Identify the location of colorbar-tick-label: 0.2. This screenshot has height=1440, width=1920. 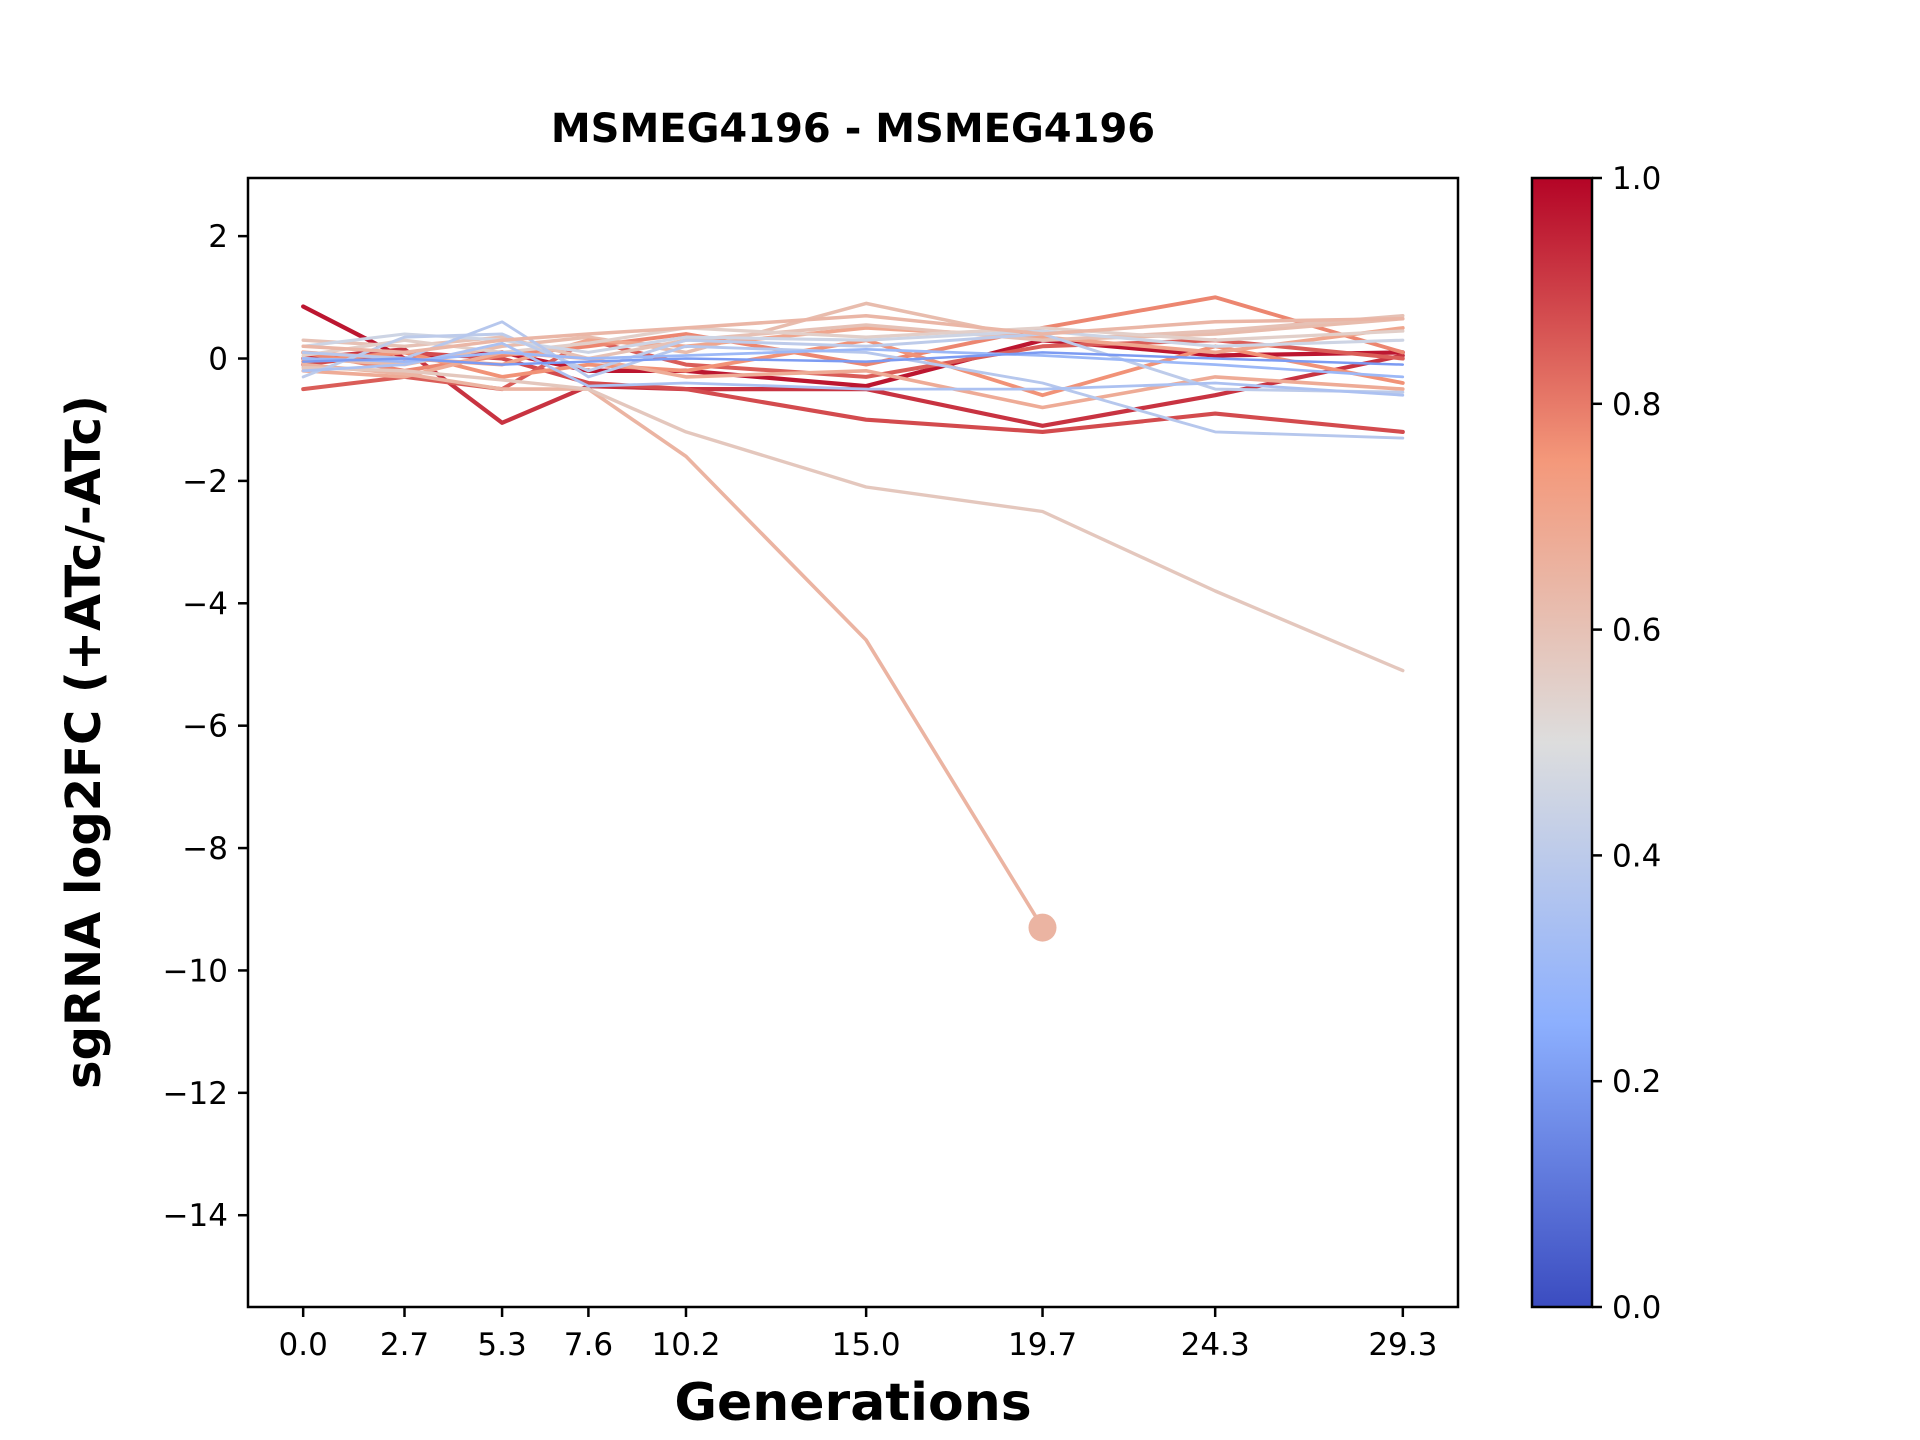
(1636, 1082).